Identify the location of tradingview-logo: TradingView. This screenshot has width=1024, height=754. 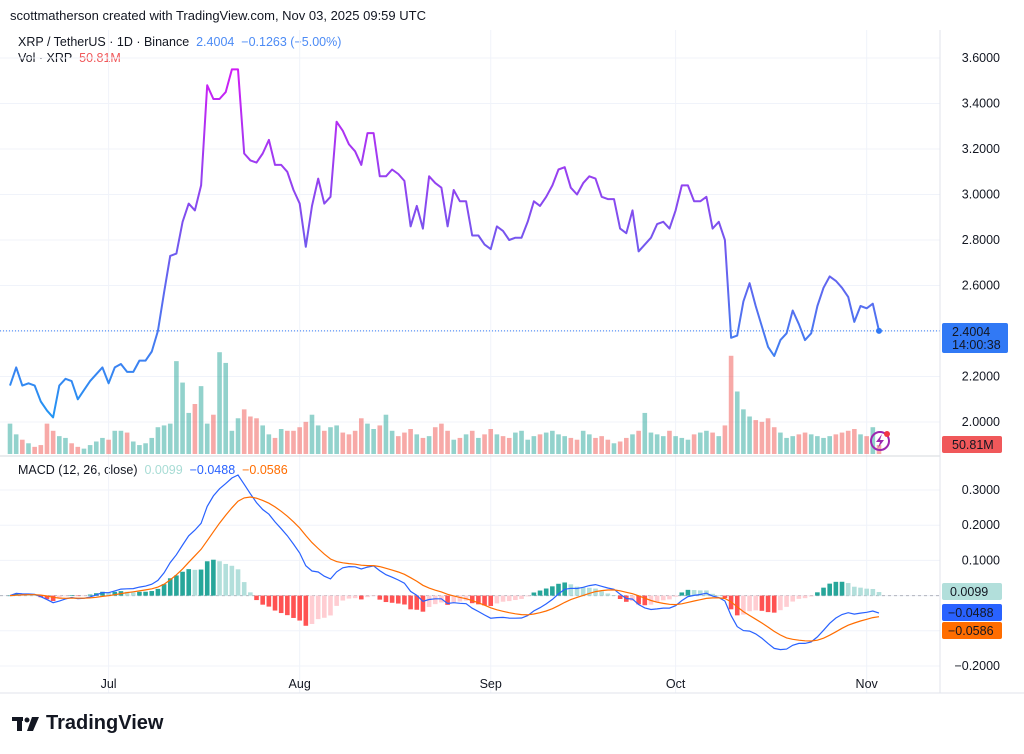
(87, 723).